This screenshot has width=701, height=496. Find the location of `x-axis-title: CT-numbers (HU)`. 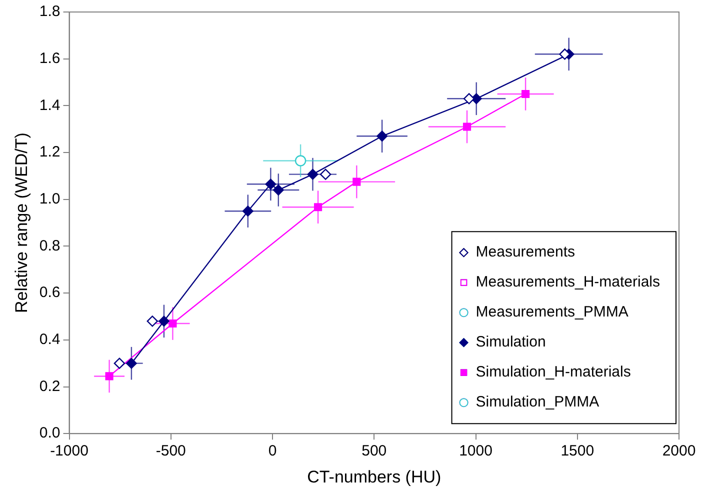

x-axis-title: CT-numbers (HU) is located at coordinates (374, 476).